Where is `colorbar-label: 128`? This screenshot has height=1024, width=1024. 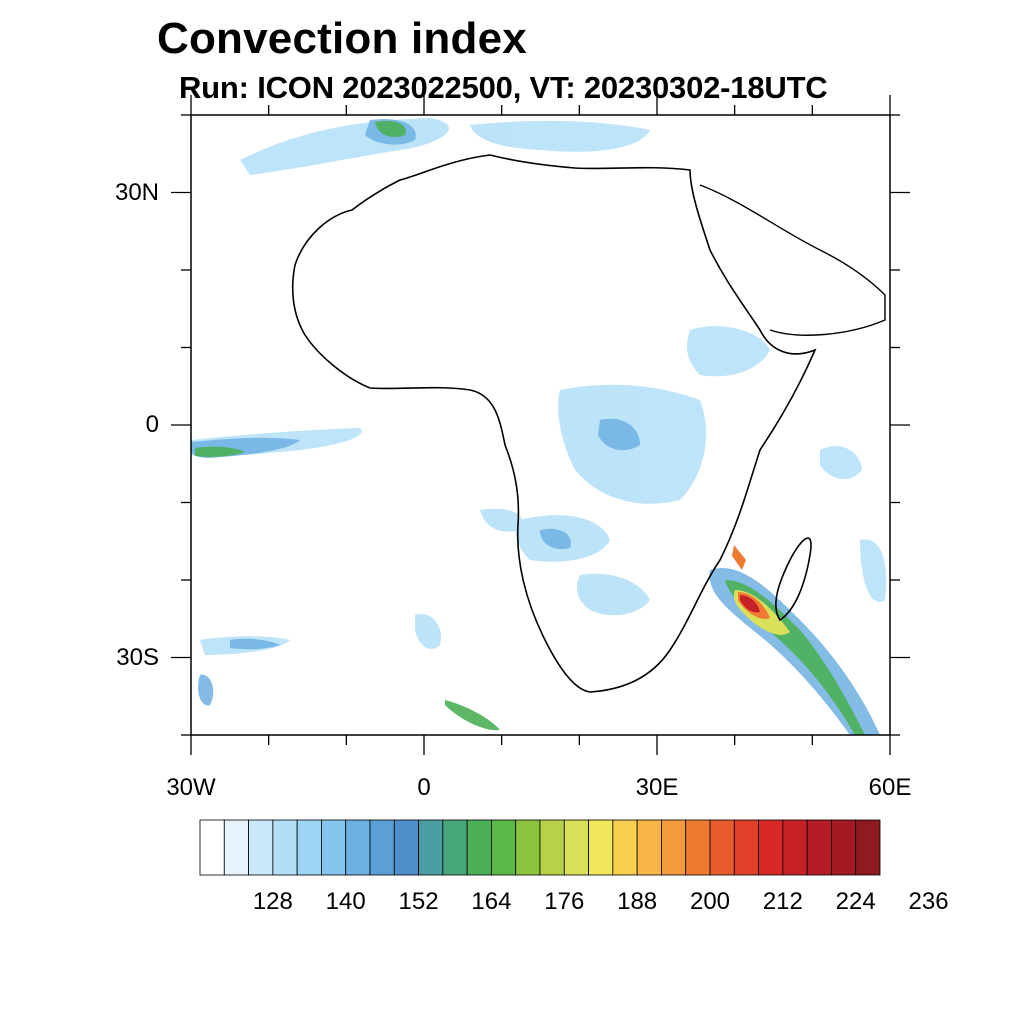
colorbar-label: 128 is located at coordinates (272, 901).